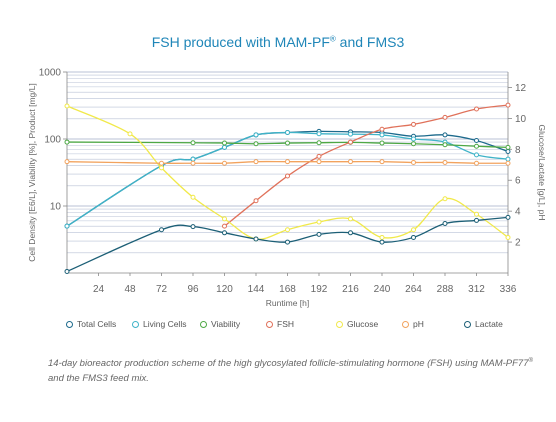 Image resolution: width=556 pixels, height=422 pixels. What do you see at coordinates (413, 324) in the screenshot?
I see `legend-item-ph: pH` at bounding box center [413, 324].